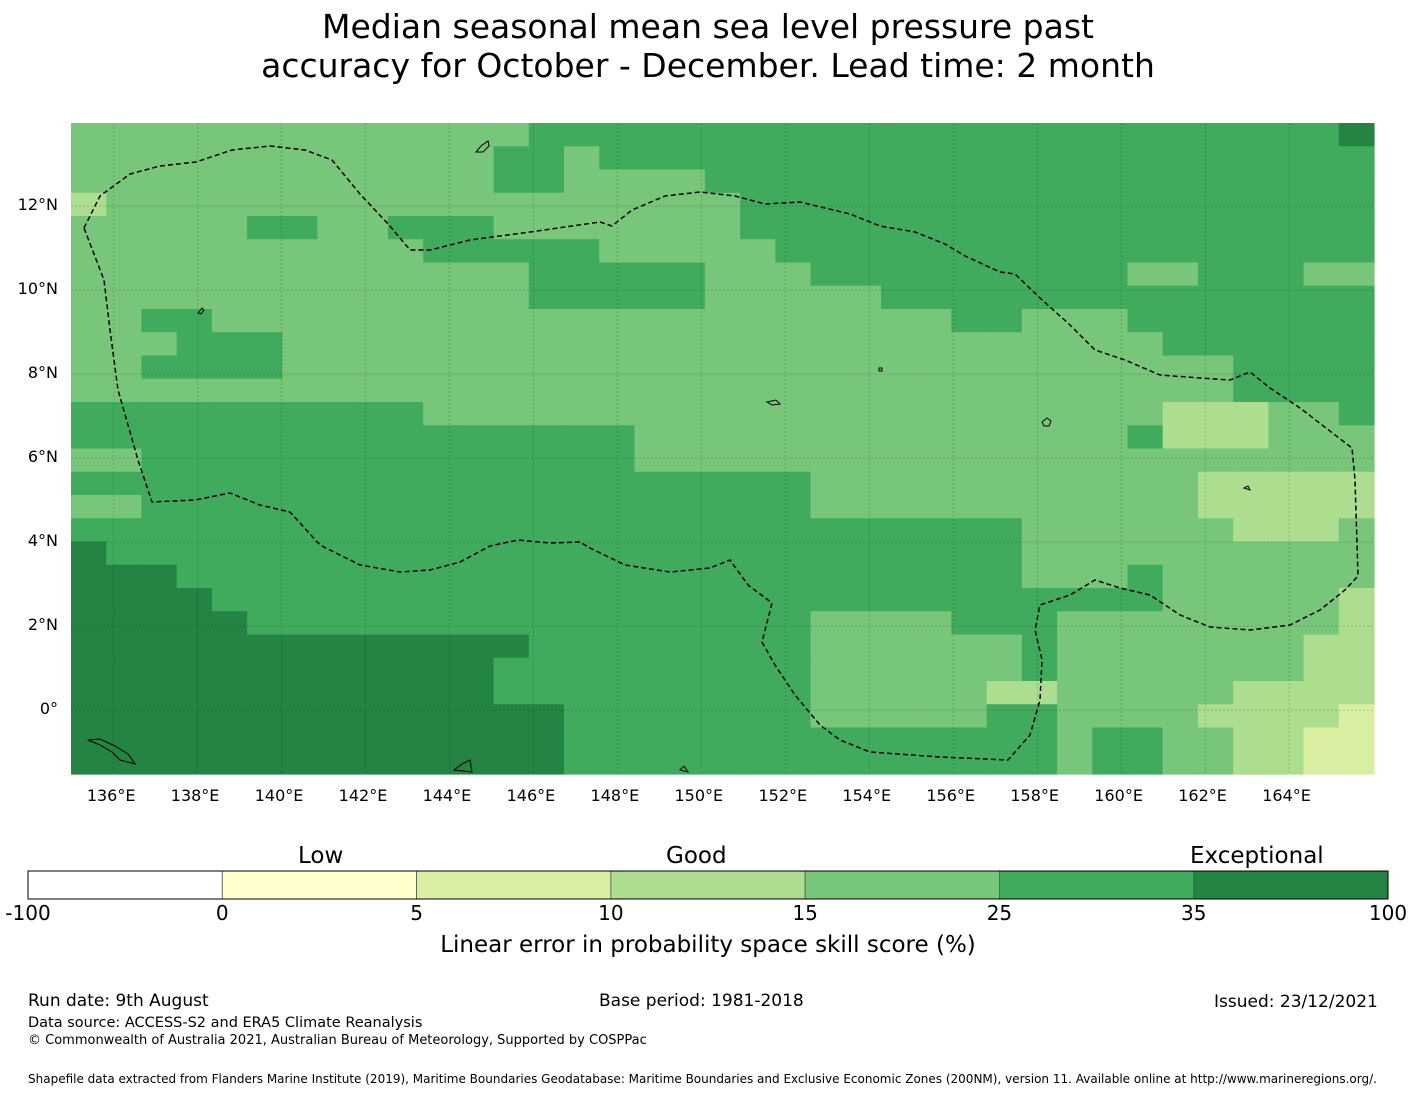  Describe the element at coordinates (363, 795) in the screenshot. I see `longitude-tick-label: 142°E` at that location.